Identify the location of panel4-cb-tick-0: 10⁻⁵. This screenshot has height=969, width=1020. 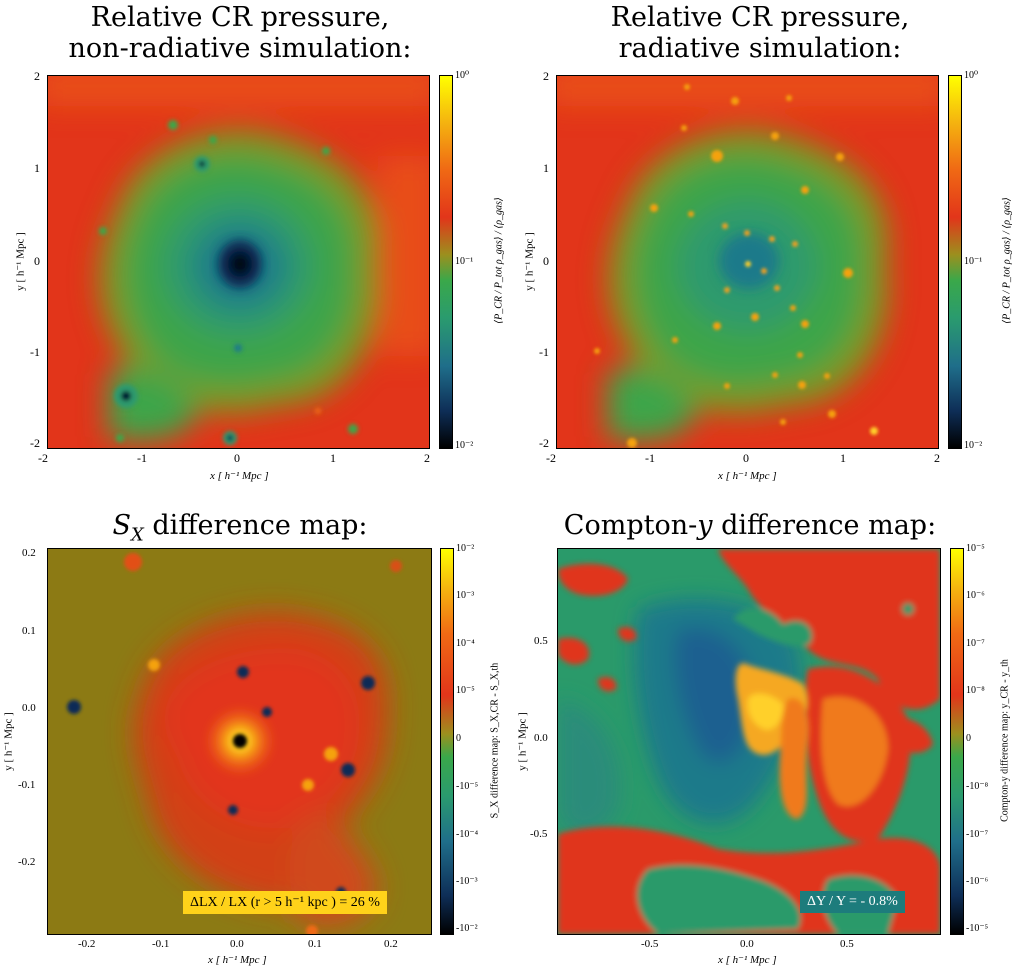
(975, 548).